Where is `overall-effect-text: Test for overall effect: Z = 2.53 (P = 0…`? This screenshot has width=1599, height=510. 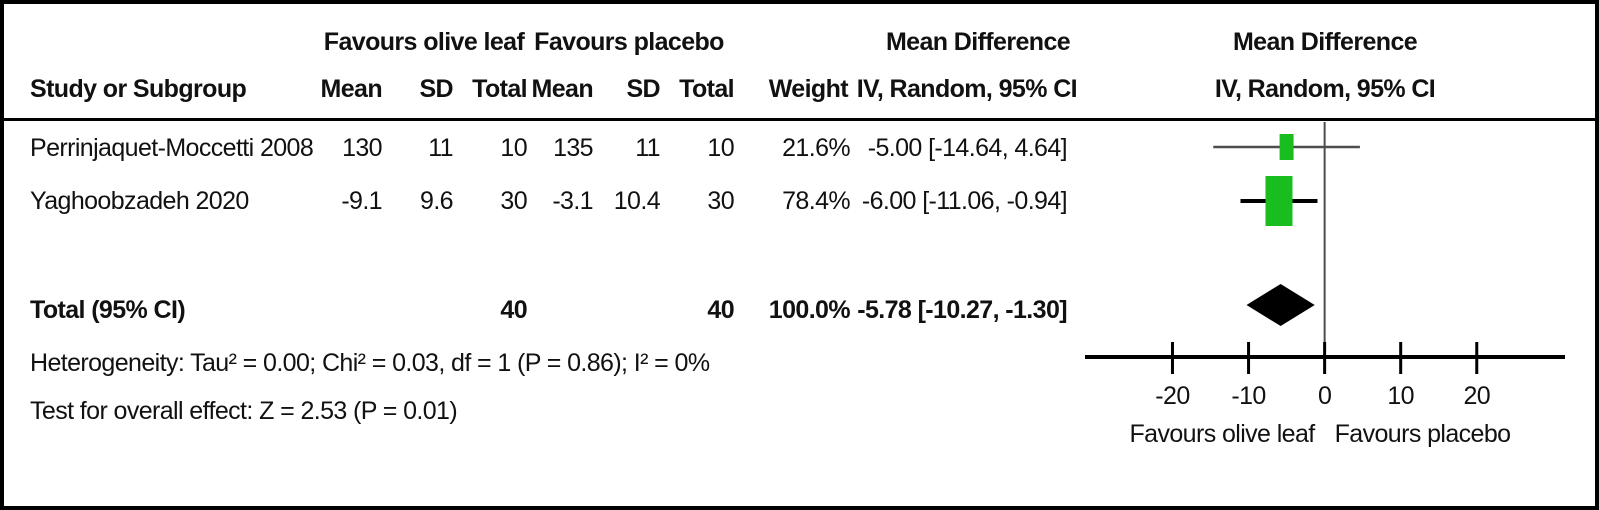 overall-effect-text: Test for overall effect: Z = 2.53 (P = 0… is located at coordinates (244, 411).